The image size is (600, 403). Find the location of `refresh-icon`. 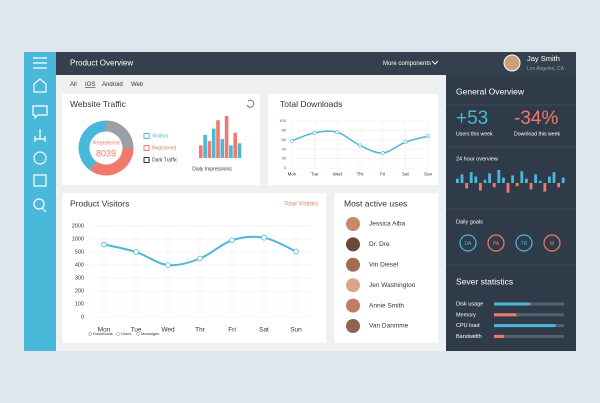

refresh-icon is located at coordinates (250, 103).